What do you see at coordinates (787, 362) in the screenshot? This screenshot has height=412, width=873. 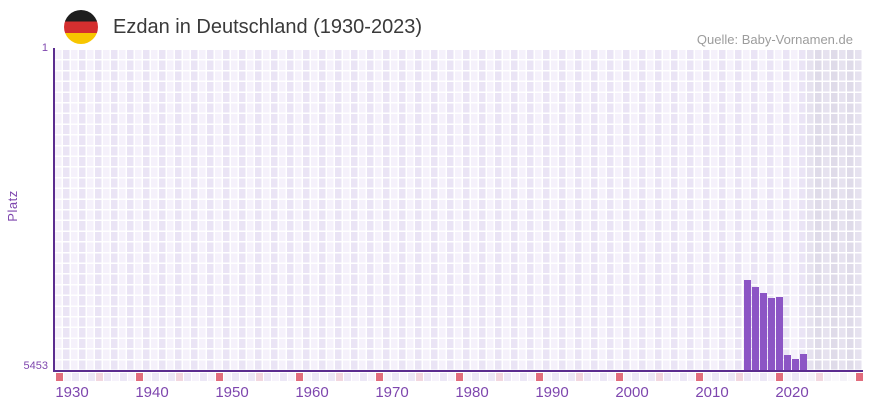 I see `rank-bar-2021` at bounding box center [787, 362].